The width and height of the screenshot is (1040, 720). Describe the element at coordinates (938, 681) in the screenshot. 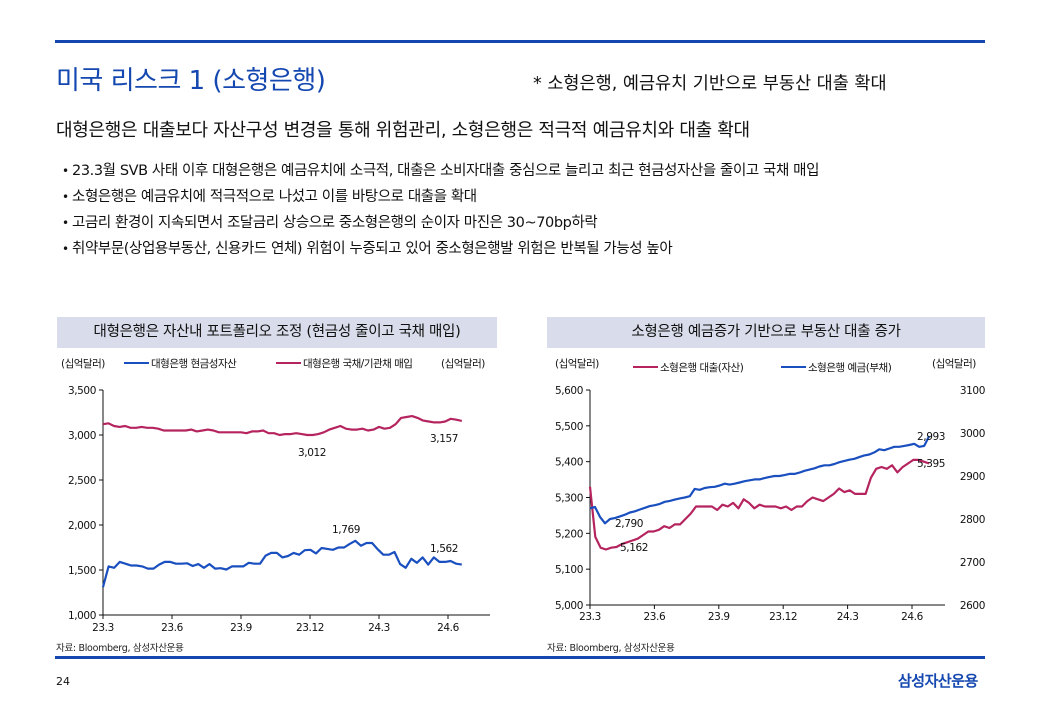

I see `brand-logo: 삼성자산운용` at that location.